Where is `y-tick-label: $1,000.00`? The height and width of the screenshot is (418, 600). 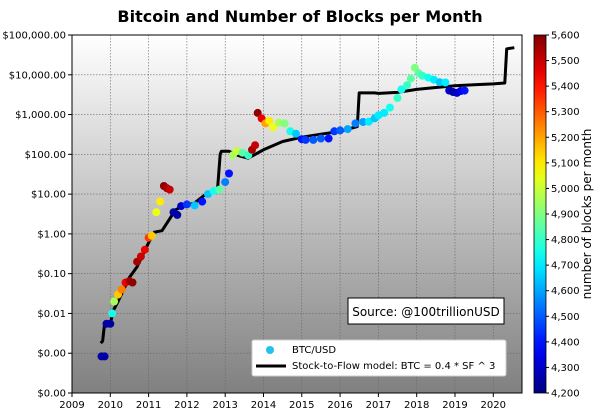
y-tick-label: $1,000.00 is located at coordinates (40, 115).